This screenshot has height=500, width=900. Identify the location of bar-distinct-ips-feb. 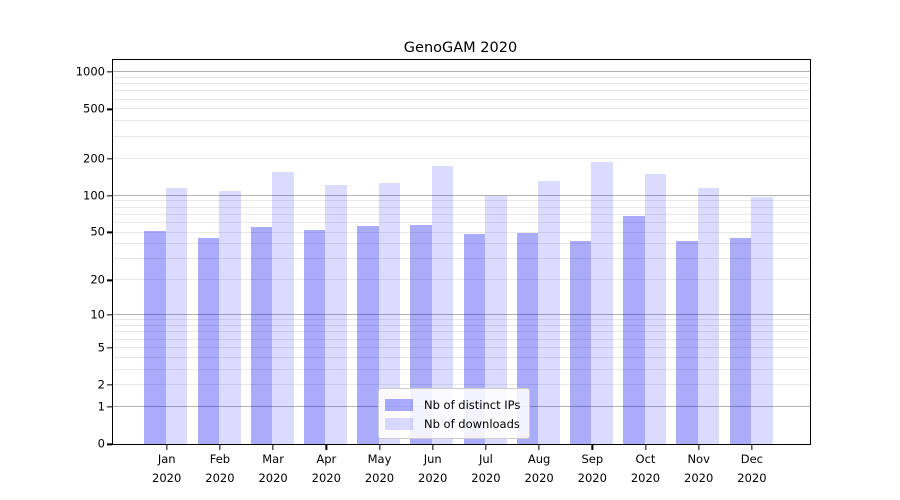
(208, 340).